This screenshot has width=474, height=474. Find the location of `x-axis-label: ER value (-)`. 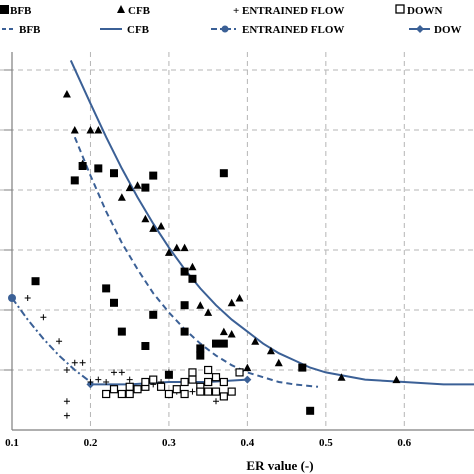

x-axis-label: ER value (-) is located at coordinates (279, 465).